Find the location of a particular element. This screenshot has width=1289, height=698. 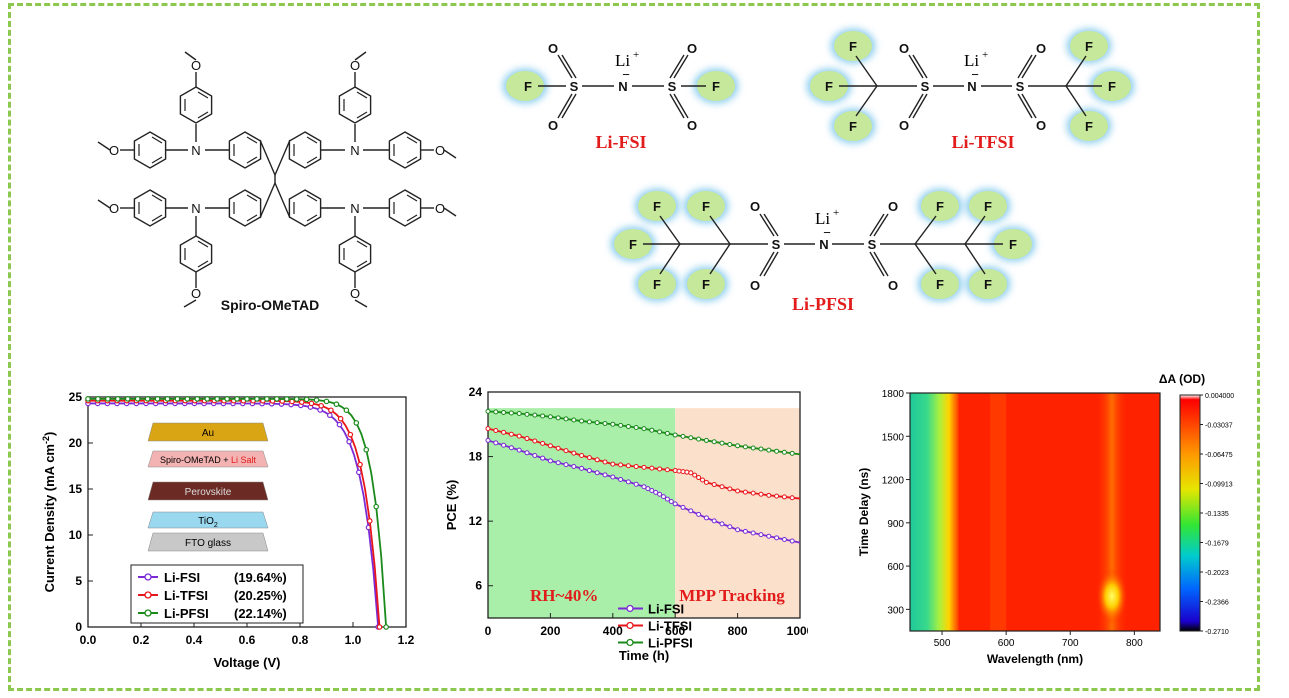

x-tick-label: 0.0 is located at coordinates (88, 640).